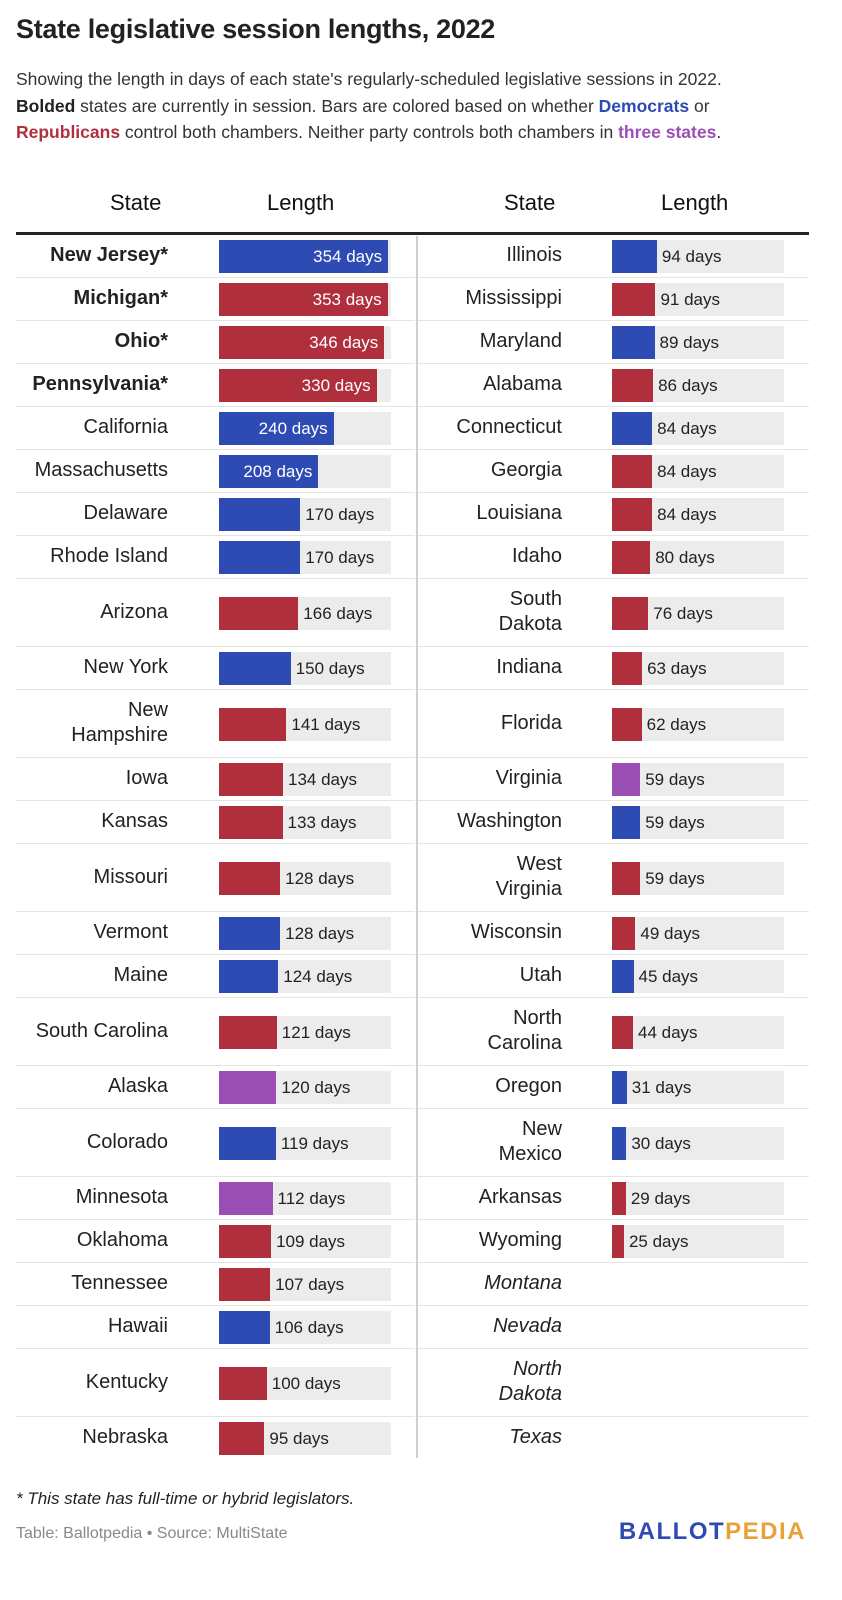  What do you see at coordinates (529, 667) in the screenshot?
I see `state-label-line: Indiana` at bounding box center [529, 667].